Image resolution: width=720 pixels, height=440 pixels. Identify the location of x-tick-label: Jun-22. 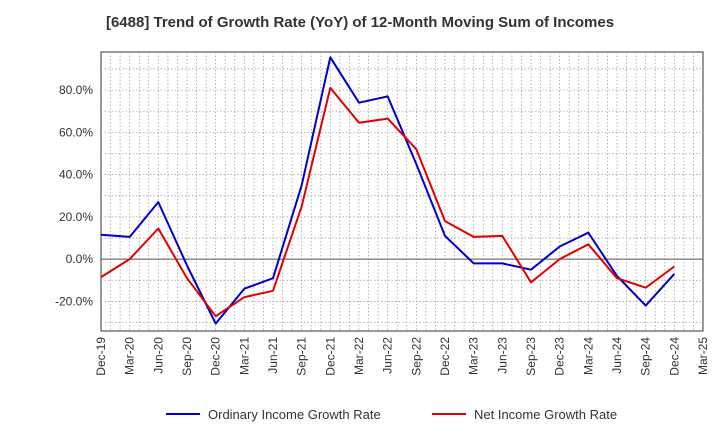
(388, 355).